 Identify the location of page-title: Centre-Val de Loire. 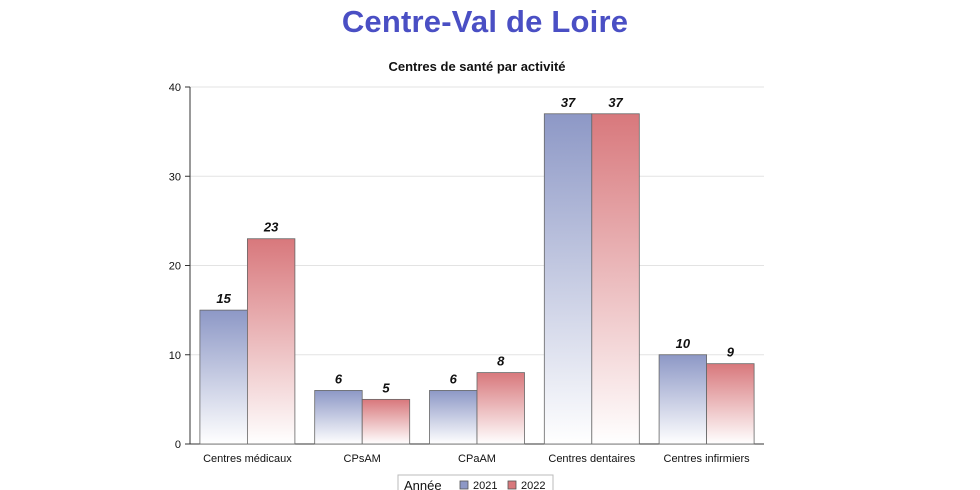
(485, 21).